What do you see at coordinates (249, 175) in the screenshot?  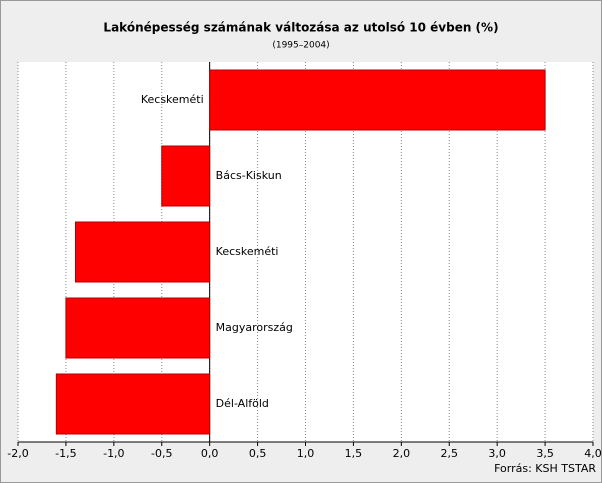 I see `category-label: Bács-Kiskun` at bounding box center [249, 175].